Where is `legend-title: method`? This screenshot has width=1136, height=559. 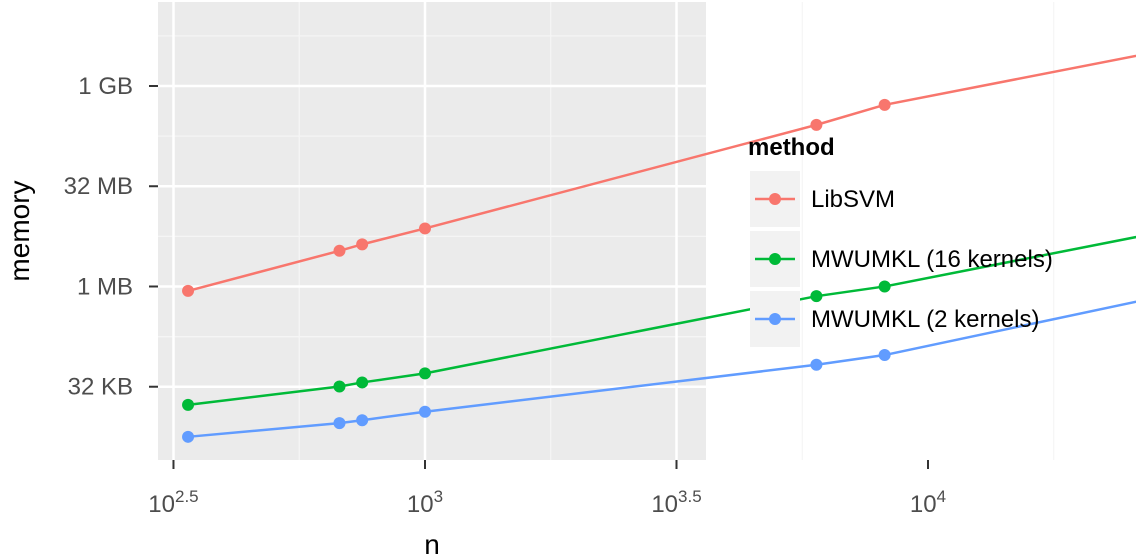
legend-title: method is located at coordinates (791, 147).